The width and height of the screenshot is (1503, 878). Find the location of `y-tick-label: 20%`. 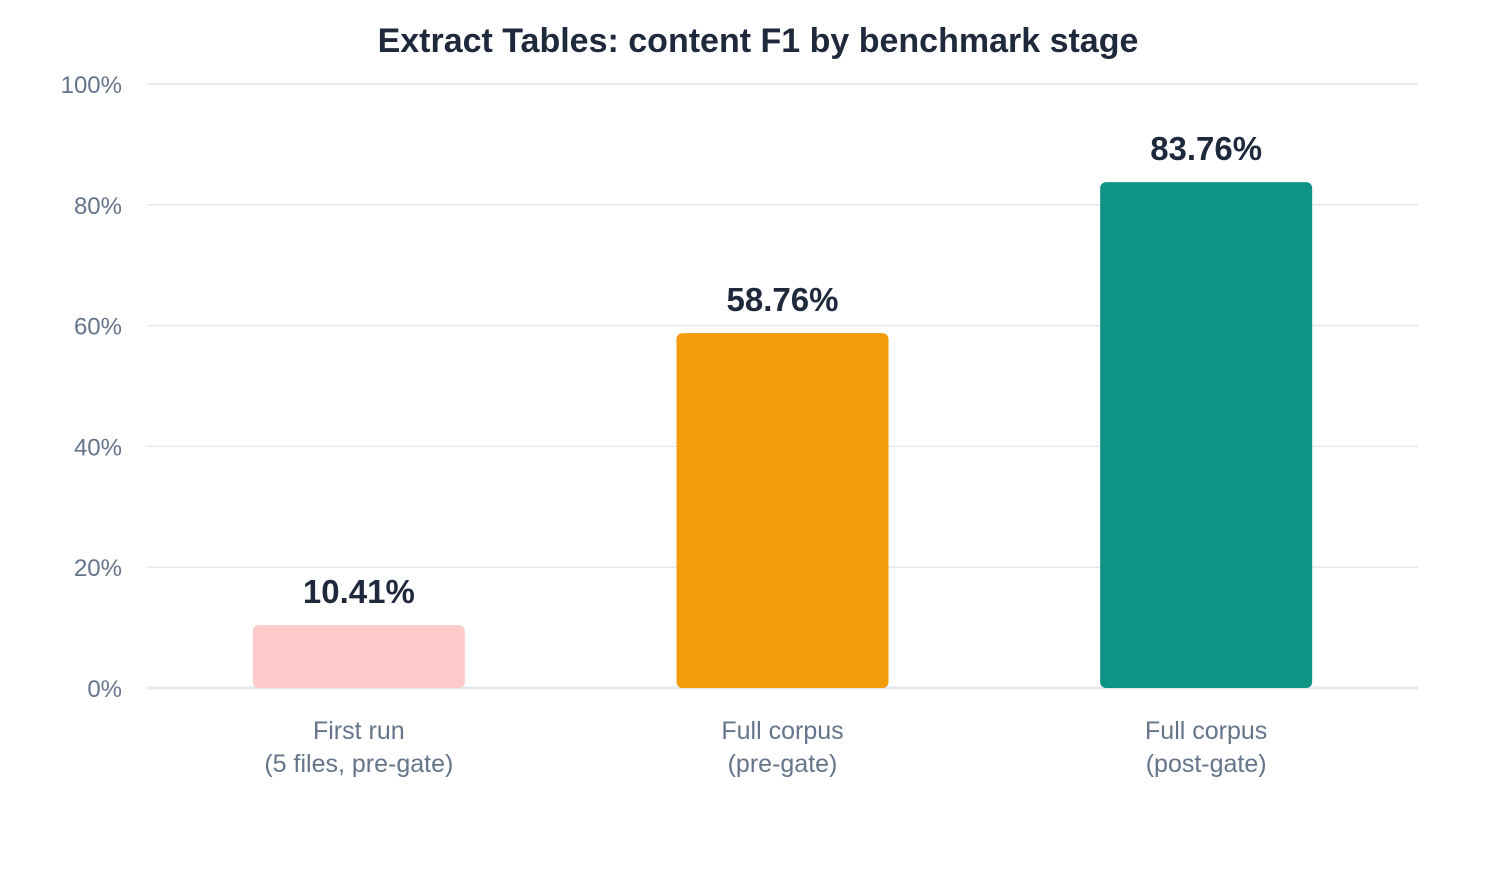

y-tick-label: 20% is located at coordinates (98, 568).